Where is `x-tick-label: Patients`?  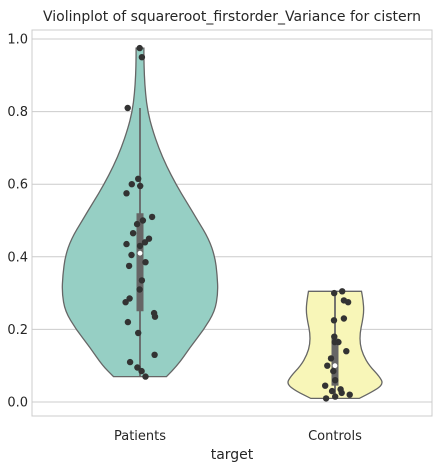 x-tick-label: Patients is located at coordinates (140, 436).